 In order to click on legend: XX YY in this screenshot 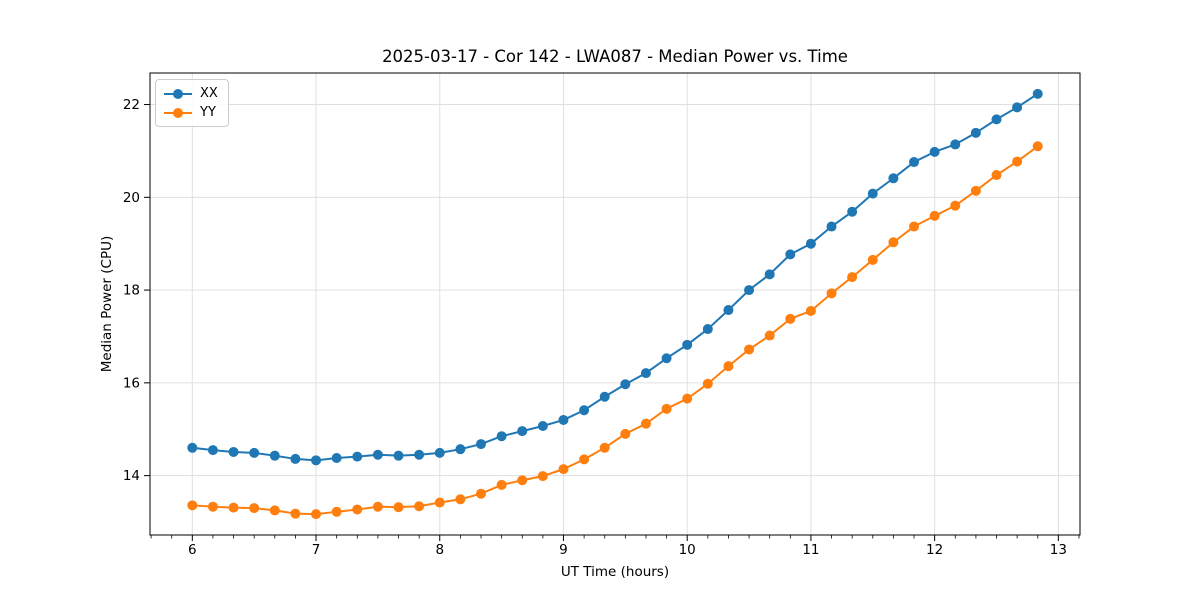, I will do `click(192, 103)`.